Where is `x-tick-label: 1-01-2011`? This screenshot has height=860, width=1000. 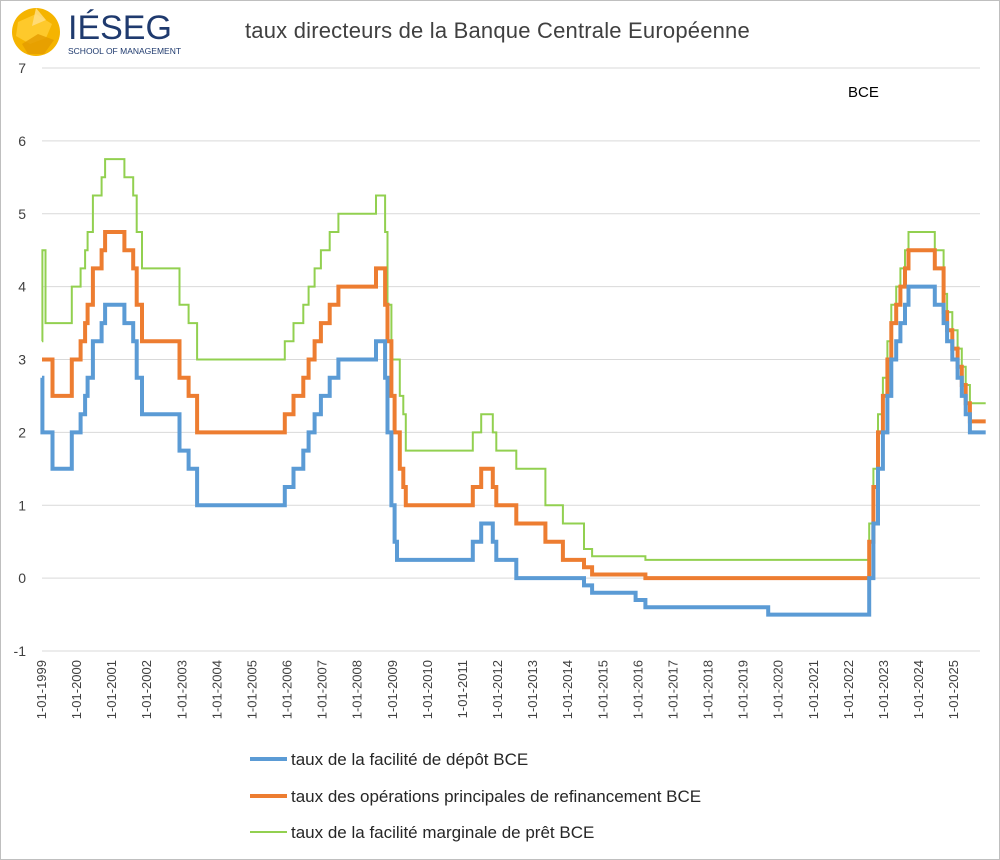 x-tick-label: 1-01-2011 is located at coordinates (462, 689).